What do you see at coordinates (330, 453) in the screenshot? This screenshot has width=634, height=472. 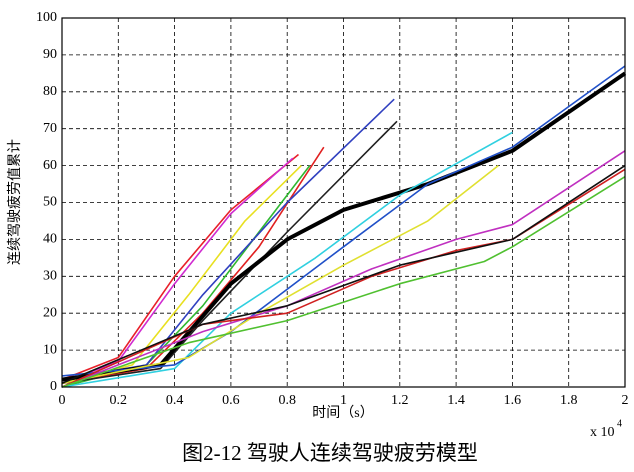 I see `chart-title: 图2-12 驾驶人连续驾驶疲劳模型` at bounding box center [330, 453].